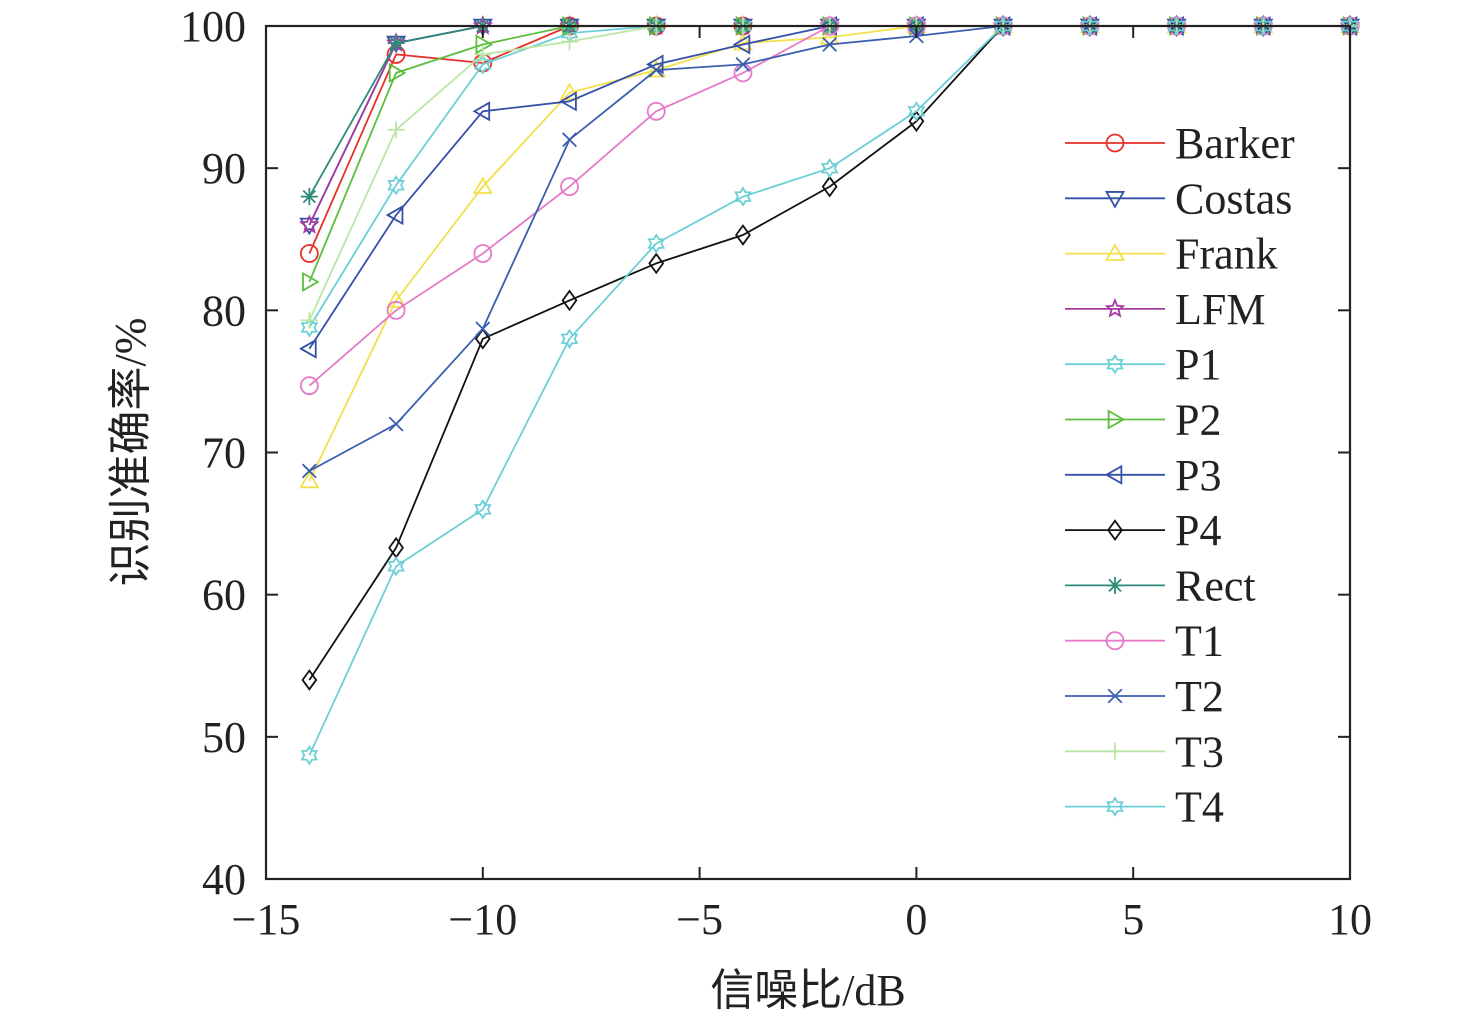 The width and height of the screenshot is (1476, 1021). Describe the element at coordinates (213, 26) in the screenshot. I see `y-tick-label: 100` at that location.